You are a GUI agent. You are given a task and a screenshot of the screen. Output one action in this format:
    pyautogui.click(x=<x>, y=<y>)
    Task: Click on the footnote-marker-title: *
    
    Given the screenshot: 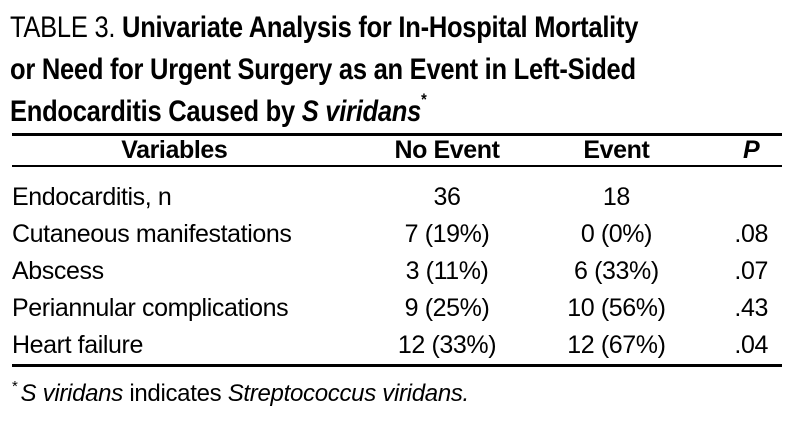 What is the action you would take?
    pyautogui.click(x=424, y=99)
    